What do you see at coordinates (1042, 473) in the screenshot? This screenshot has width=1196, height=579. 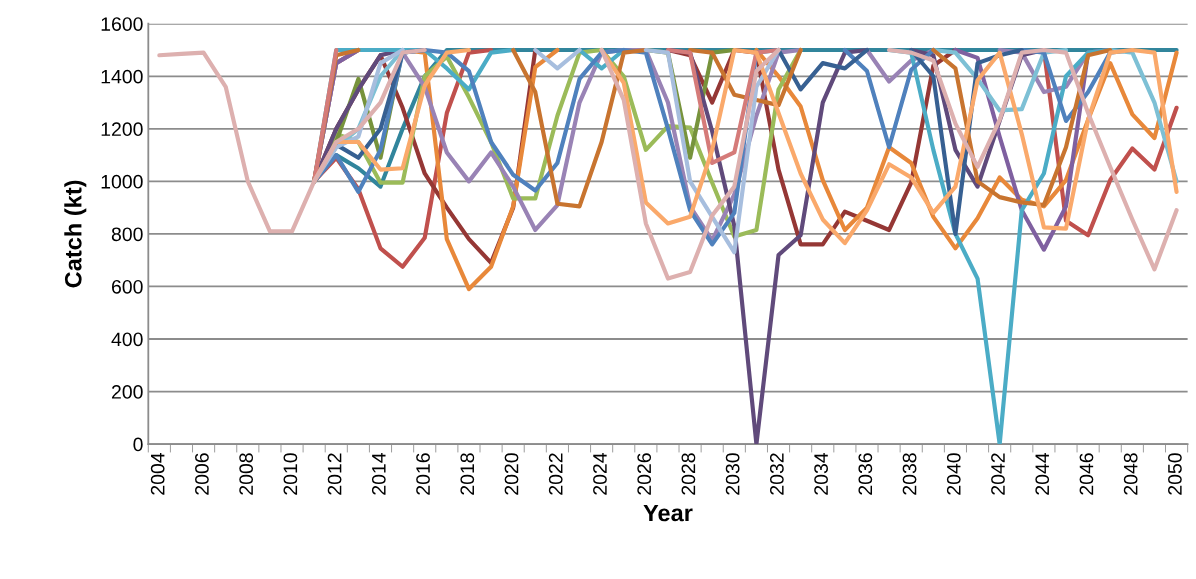 I see `x-tick-label: 2044` at bounding box center [1042, 473].